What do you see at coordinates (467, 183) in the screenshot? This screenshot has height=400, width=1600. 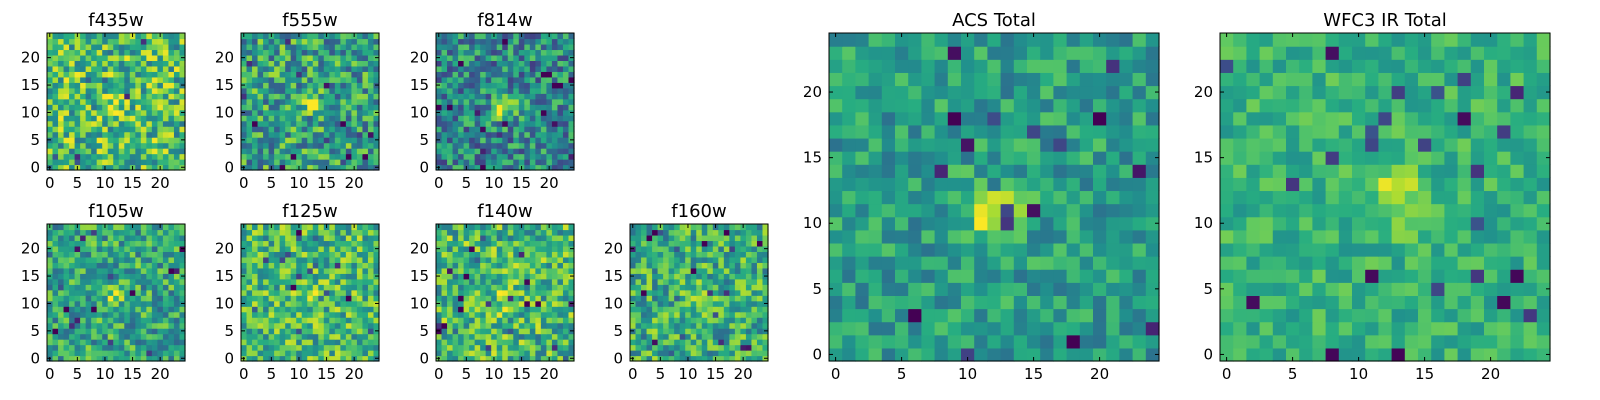 I see `x-tick-label: 5` at bounding box center [467, 183].